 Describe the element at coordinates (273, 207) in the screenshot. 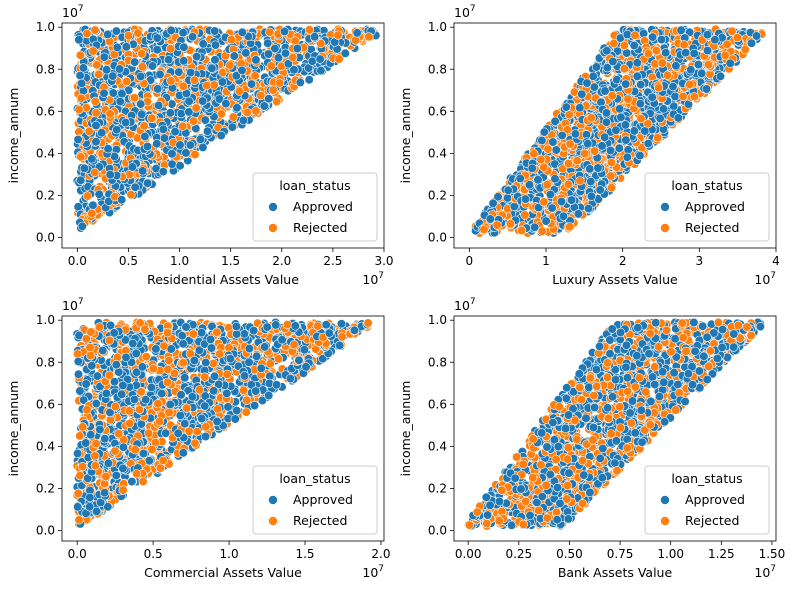

I see `legend-marker-approved` at that location.